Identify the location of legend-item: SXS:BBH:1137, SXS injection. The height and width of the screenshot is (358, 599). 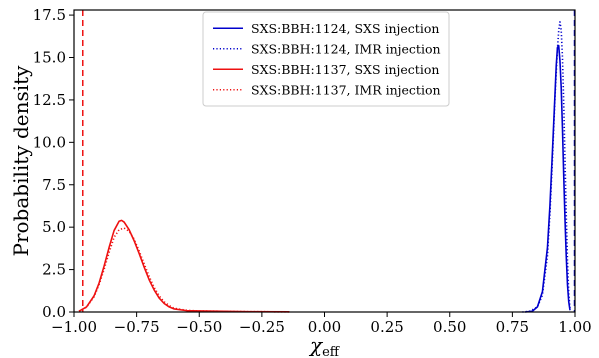
(326, 69).